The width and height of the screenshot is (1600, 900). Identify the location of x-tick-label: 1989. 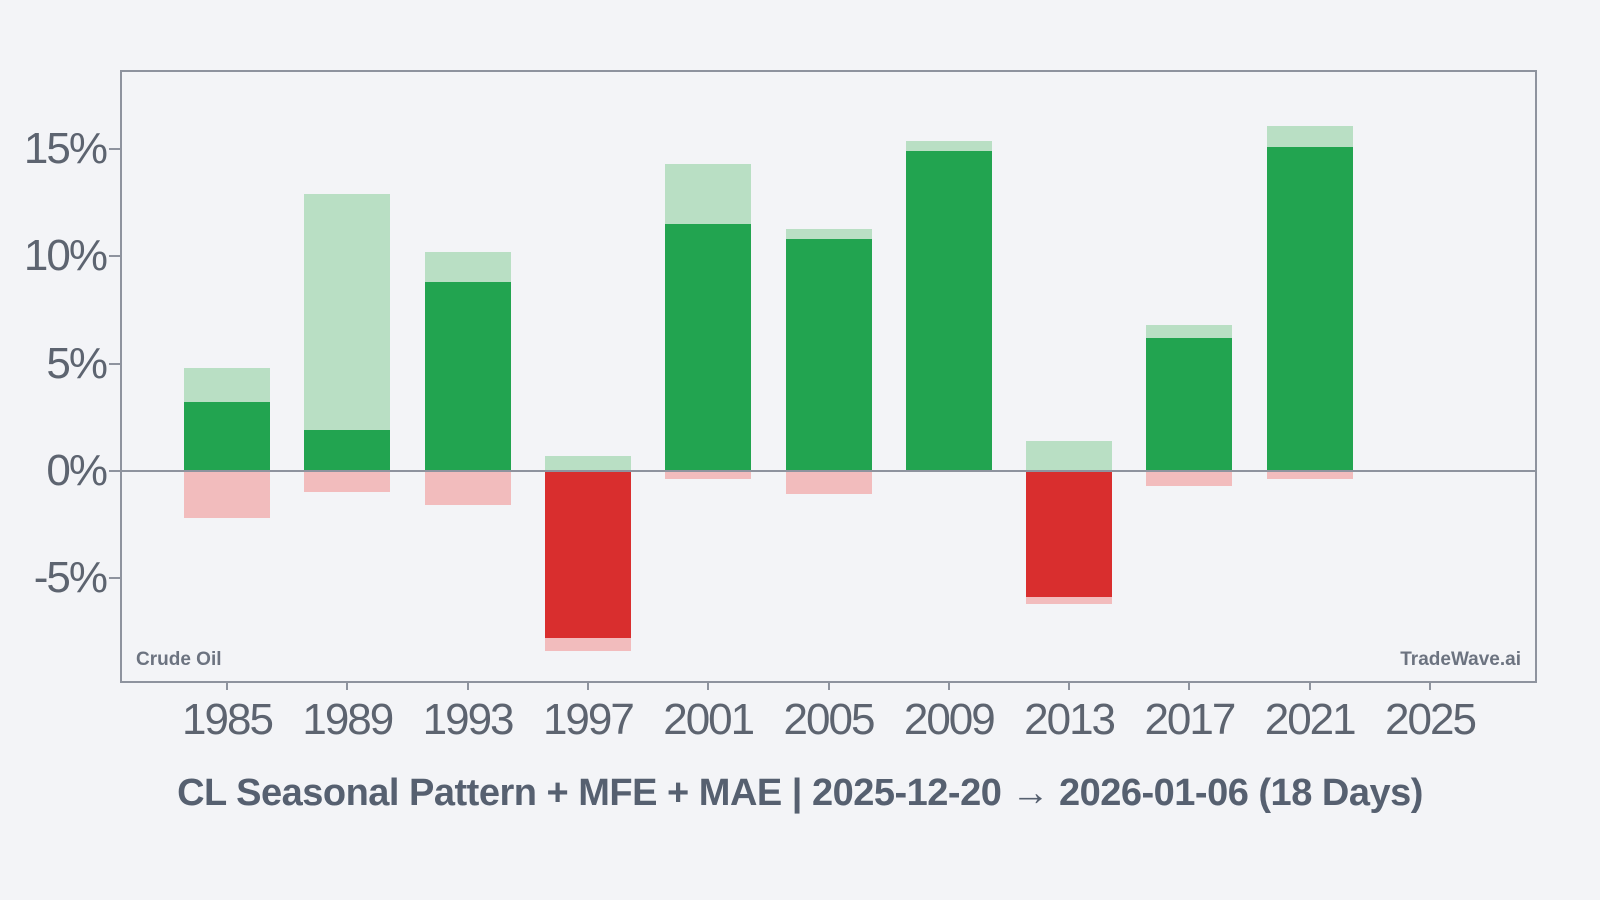
(348, 719).